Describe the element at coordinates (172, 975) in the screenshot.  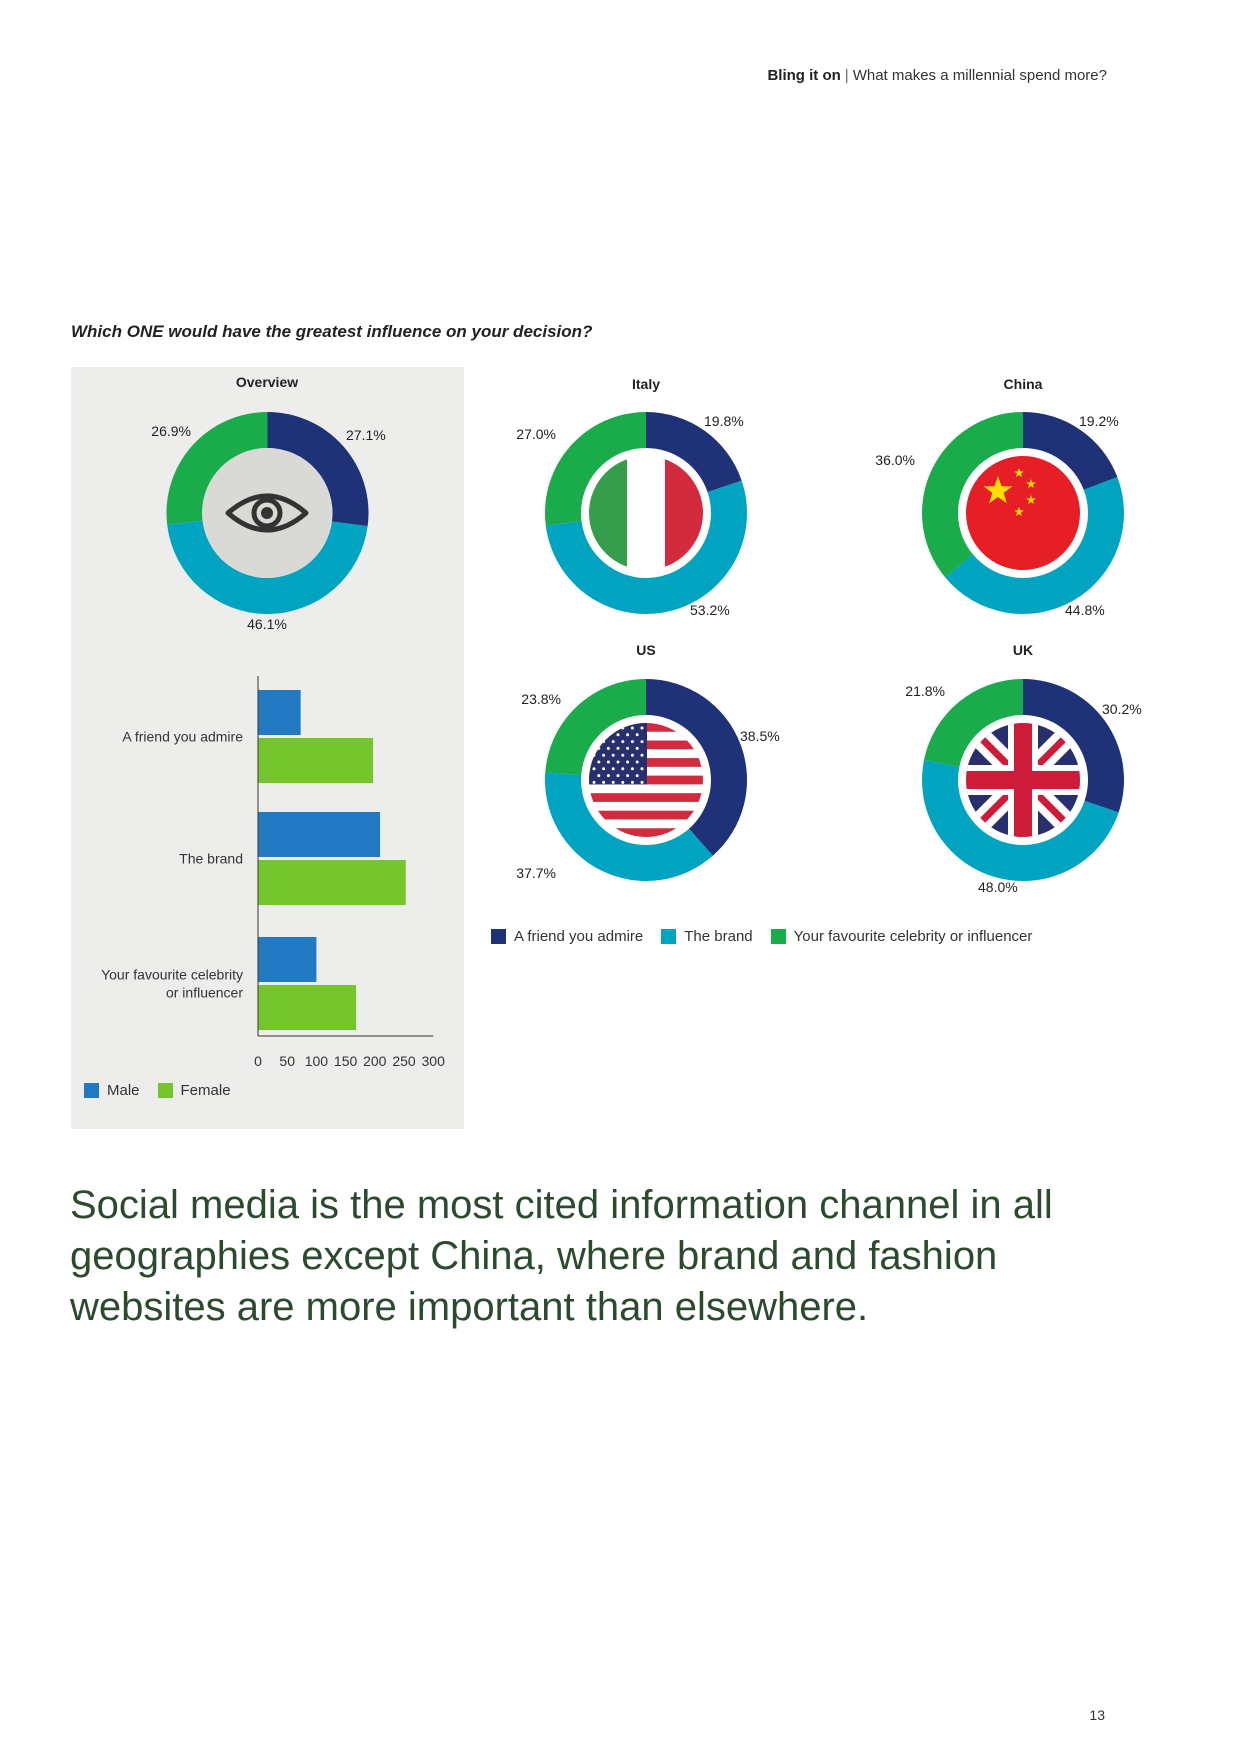
I see `bar-category-label: Your favourite celebrity` at that location.